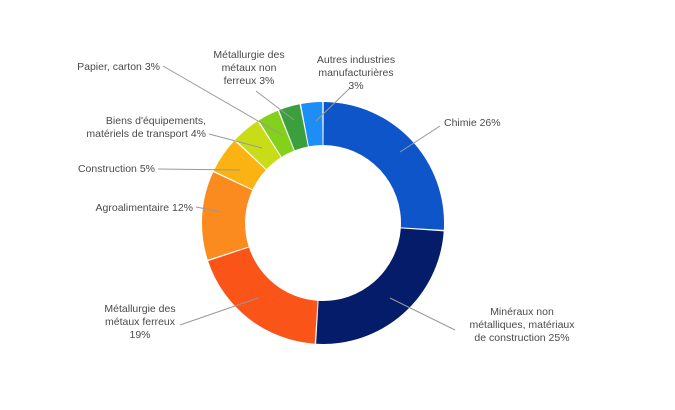 This screenshot has height=410, width=675. Describe the element at coordinates (472, 123) in the screenshot. I see `slice-label-1: Chimie 26%` at that location.